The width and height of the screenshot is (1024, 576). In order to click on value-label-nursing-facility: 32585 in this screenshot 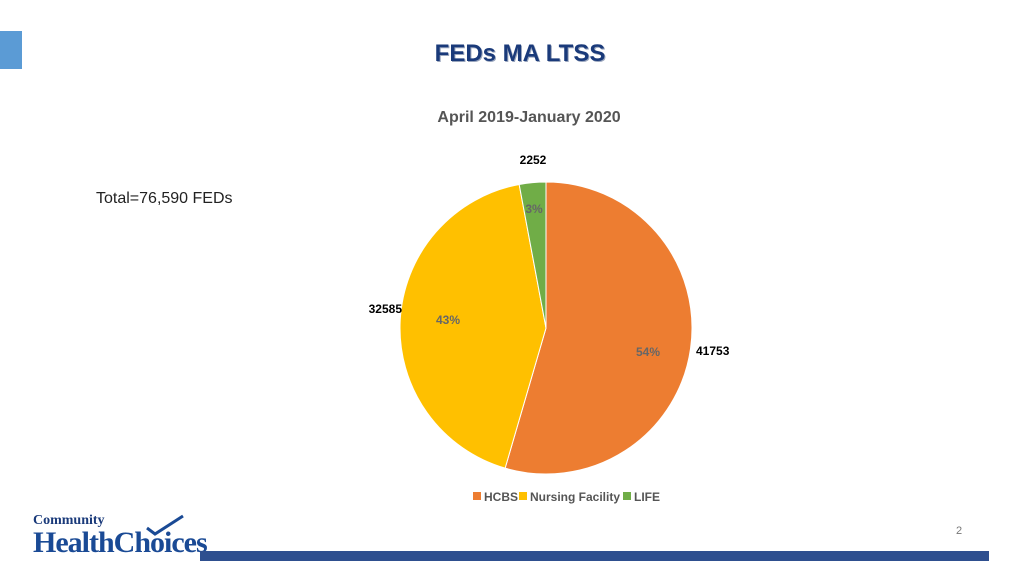, I will do `click(386, 309)`.